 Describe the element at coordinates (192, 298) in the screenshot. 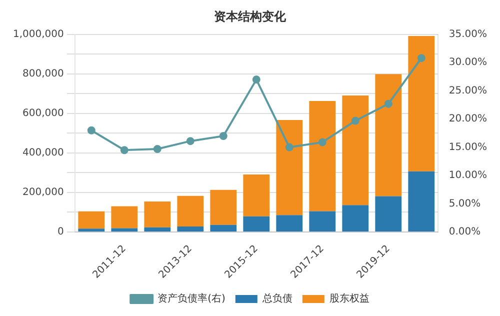

I see `legend-label: 资产负债率(右)` at that location.